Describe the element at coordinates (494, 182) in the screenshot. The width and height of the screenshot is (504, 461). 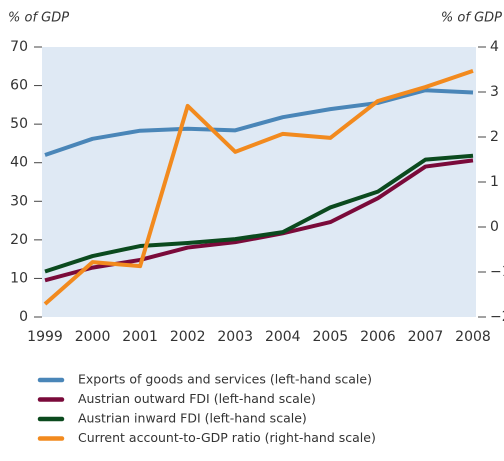
I see `y2-tick-label: 1` at that location.